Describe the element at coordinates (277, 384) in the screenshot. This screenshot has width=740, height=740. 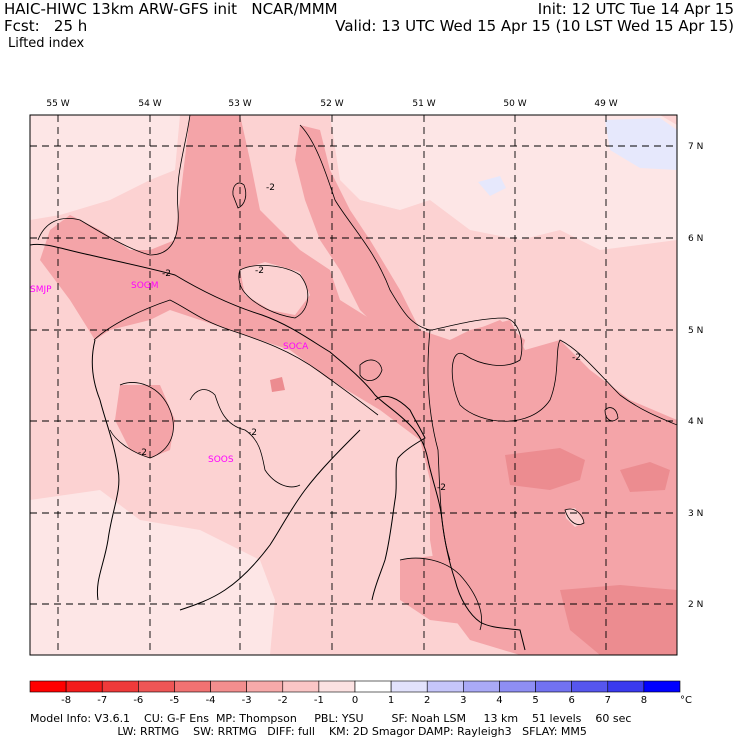
I see `field-dark-dot` at that location.